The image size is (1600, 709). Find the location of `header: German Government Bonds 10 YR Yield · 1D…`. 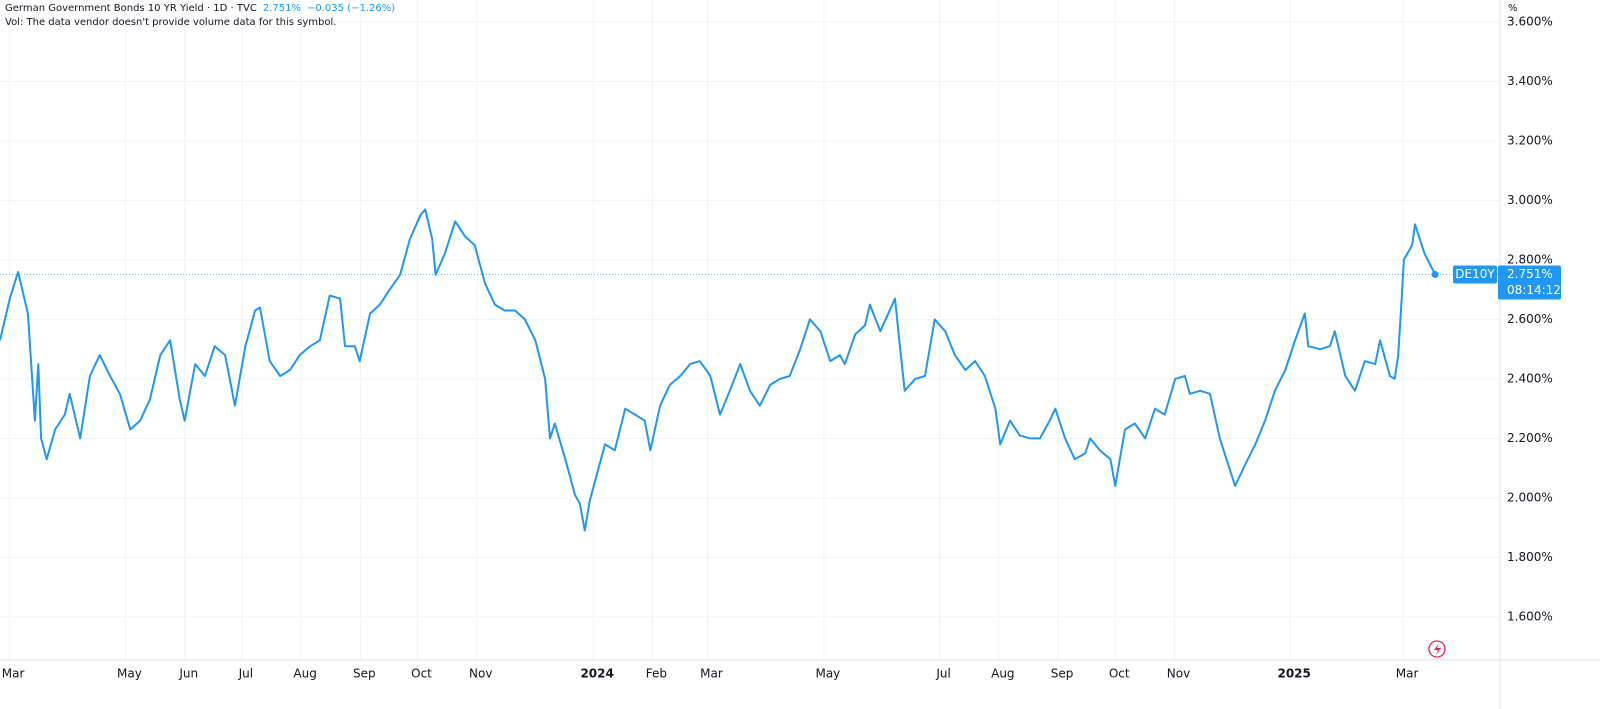

header: German Government Bonds 10 YR Yield · 1D… is located at coordinates (200, 8).